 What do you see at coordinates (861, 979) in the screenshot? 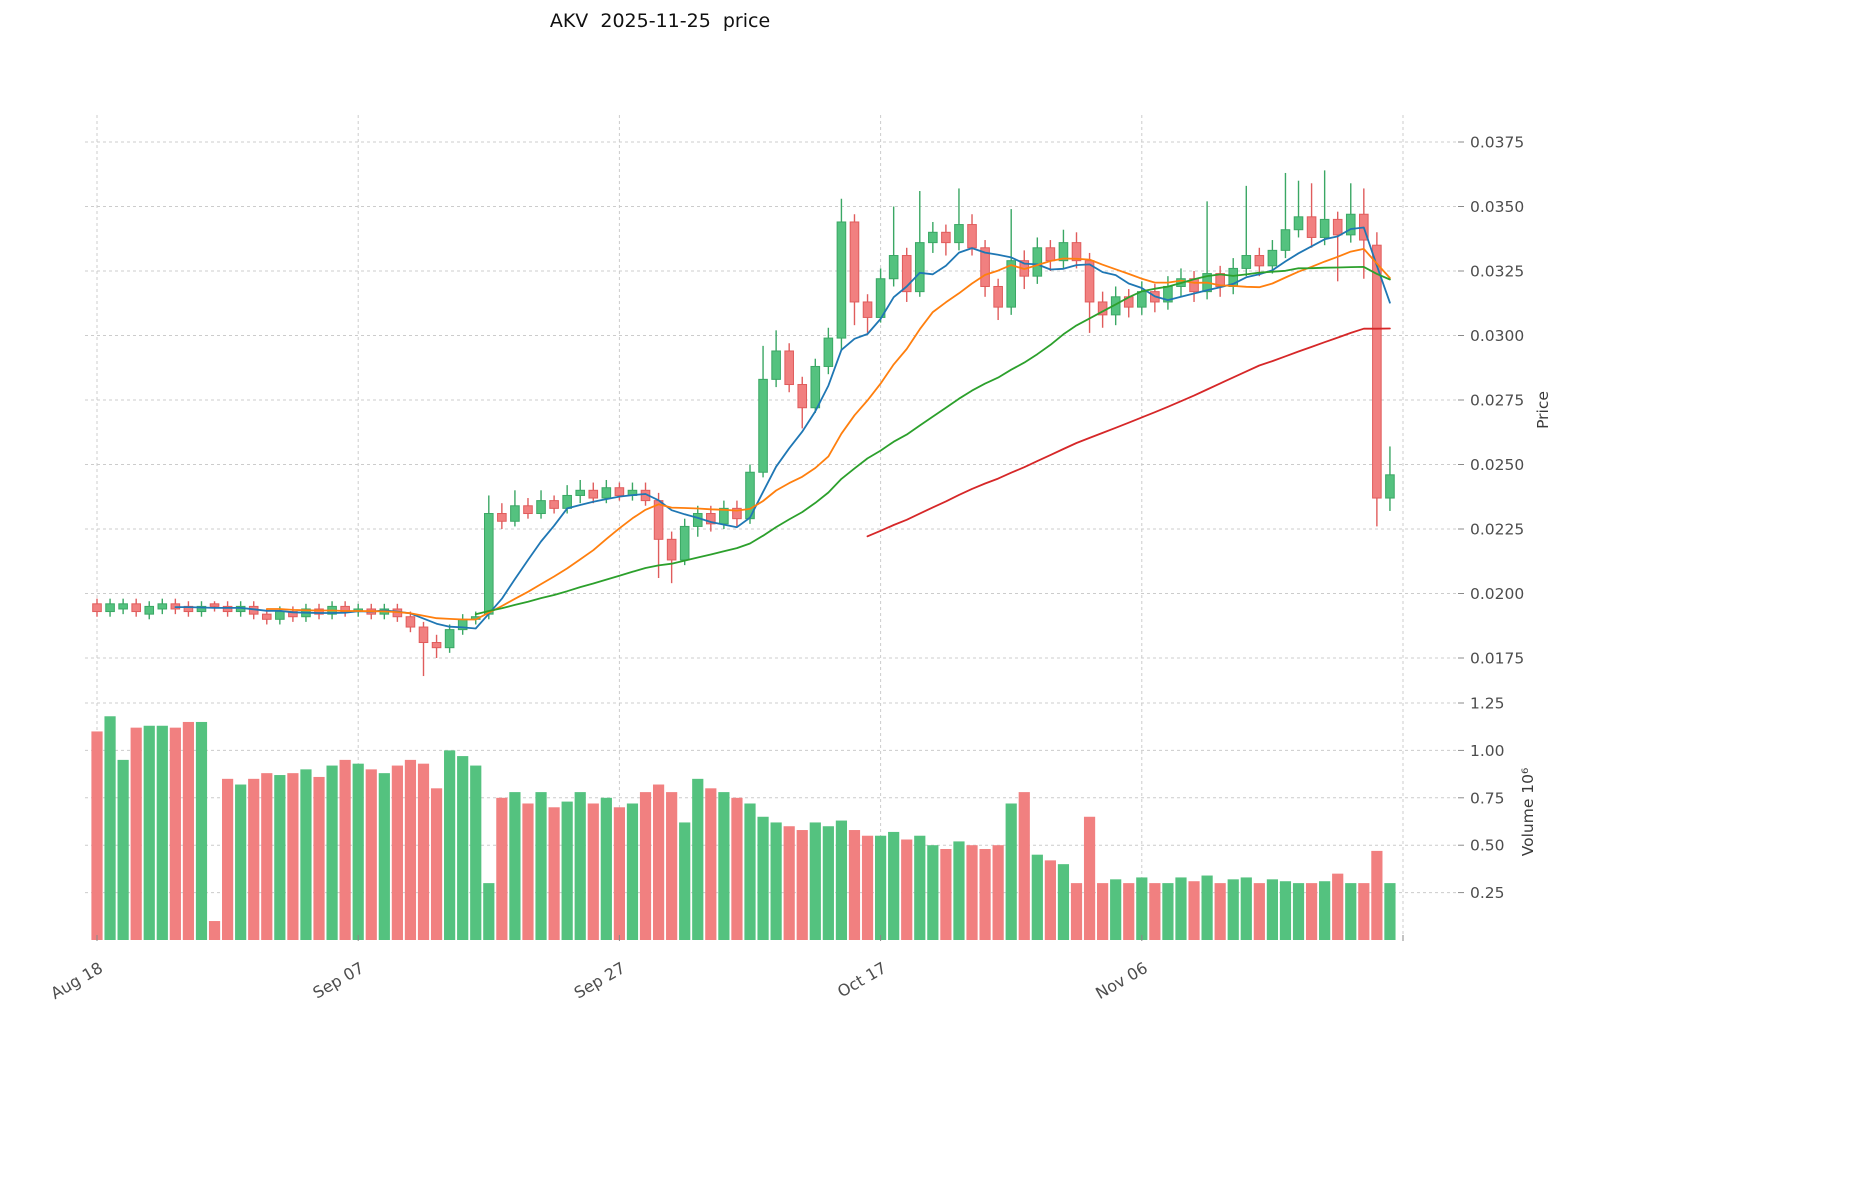
I see `x-tick-label: Oct 17` at bounding box center [861, 979].